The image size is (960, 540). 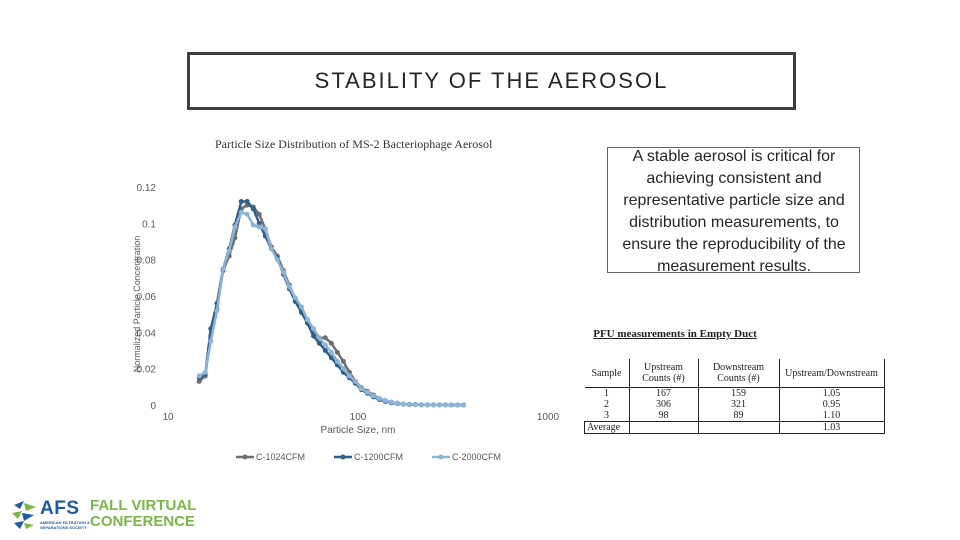 What do you see at coordinates (738, 404) in the screenshot?
I see `cell-downstream: 321` at bounding box center [738, 404].